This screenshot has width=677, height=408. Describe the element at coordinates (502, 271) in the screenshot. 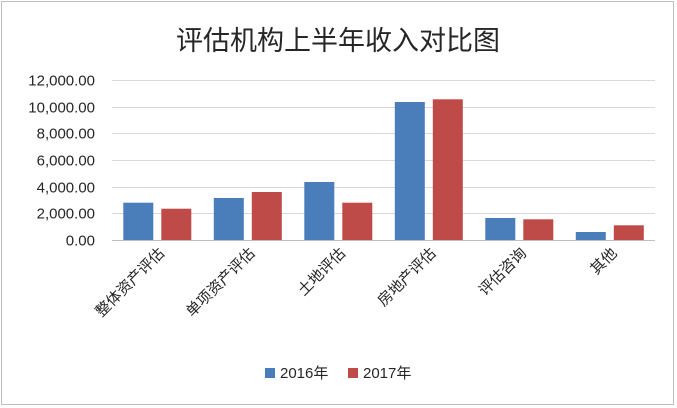

I see `x-category-label: 评估咨询` at that location.